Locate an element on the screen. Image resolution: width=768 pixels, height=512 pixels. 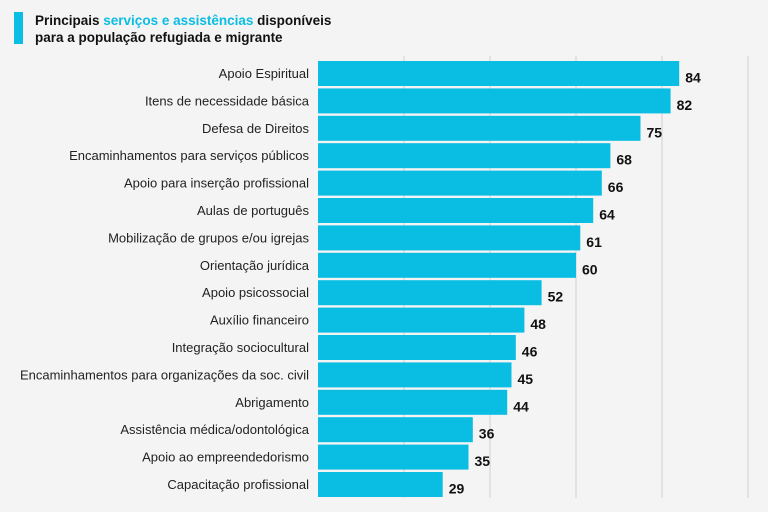
value-label: 36 is located at coordinates (487, 434).